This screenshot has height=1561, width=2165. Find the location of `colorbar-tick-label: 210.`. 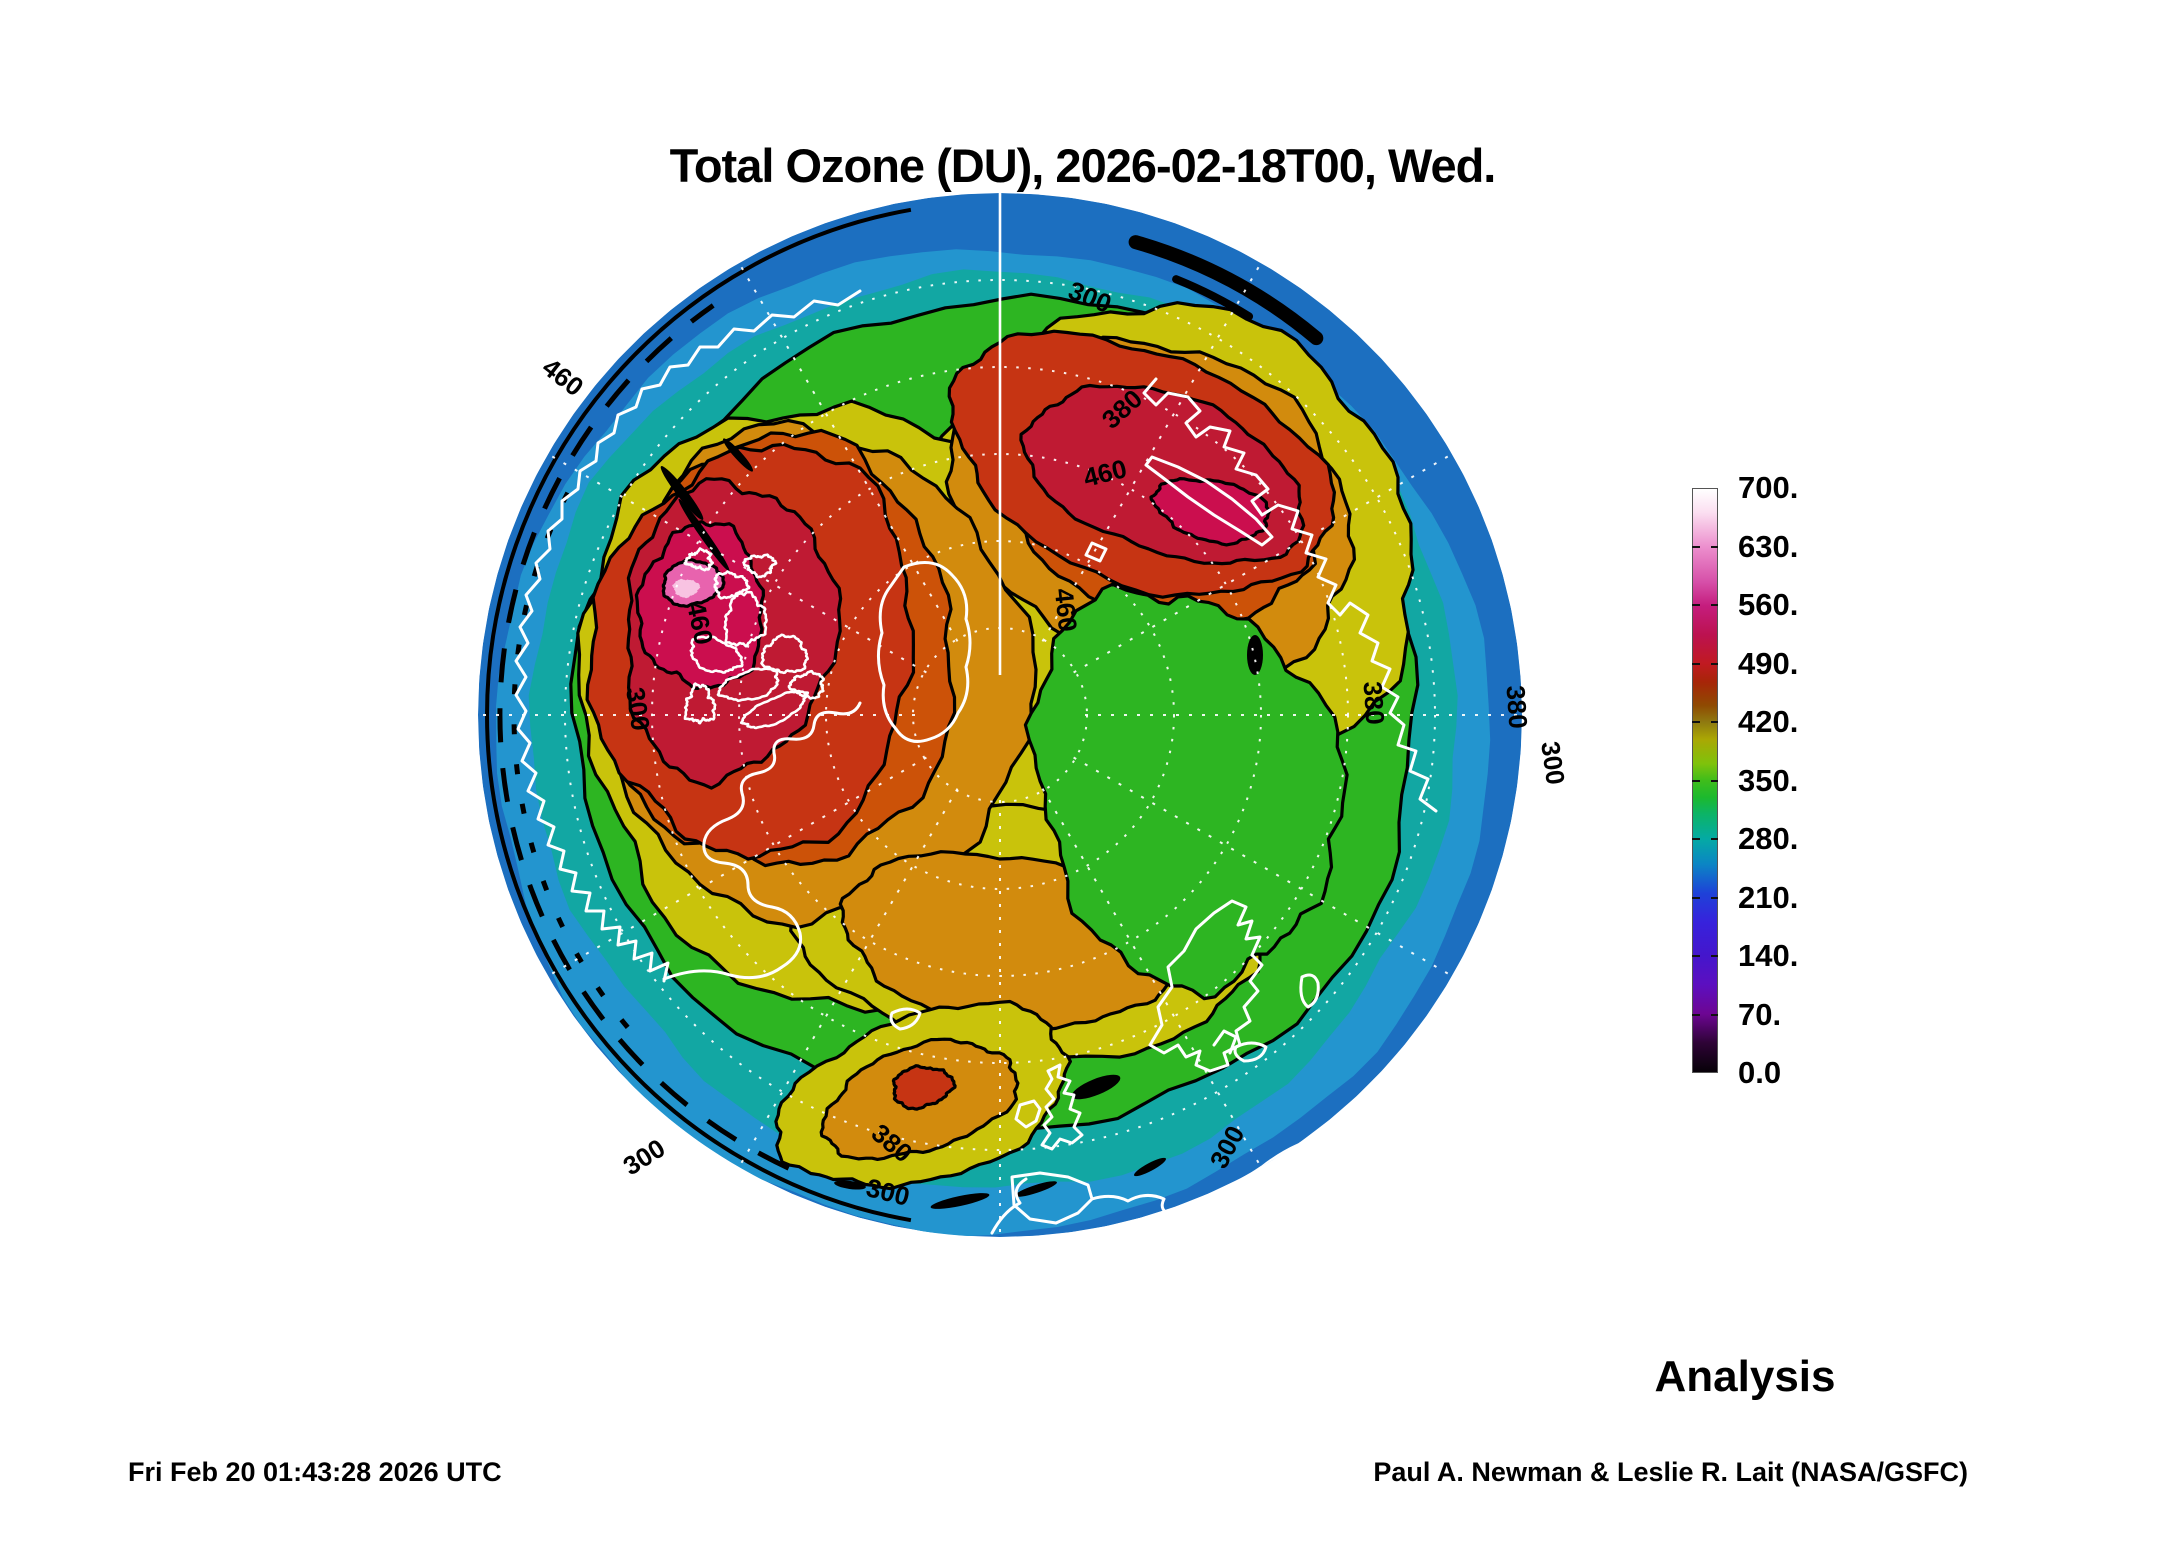

colorbar-tick-label: 210. is located at coordinates (1768, 897).